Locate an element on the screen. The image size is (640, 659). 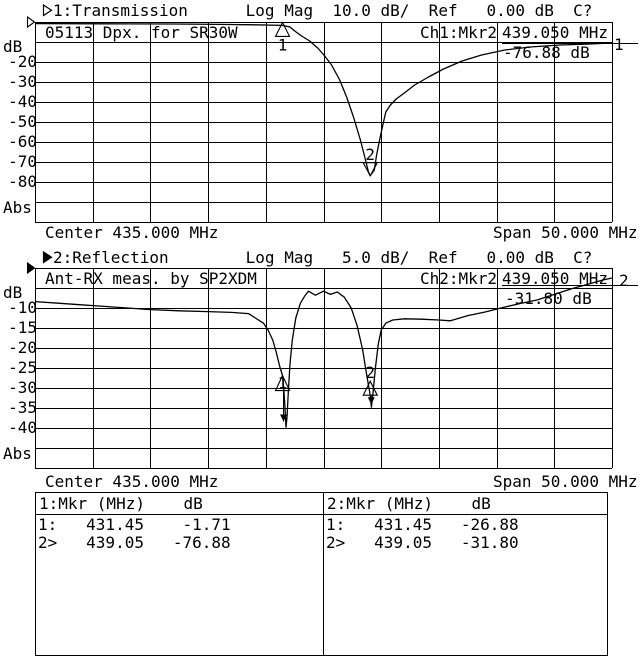
y-axis-label: -35 is located at coordinates (22, 407).